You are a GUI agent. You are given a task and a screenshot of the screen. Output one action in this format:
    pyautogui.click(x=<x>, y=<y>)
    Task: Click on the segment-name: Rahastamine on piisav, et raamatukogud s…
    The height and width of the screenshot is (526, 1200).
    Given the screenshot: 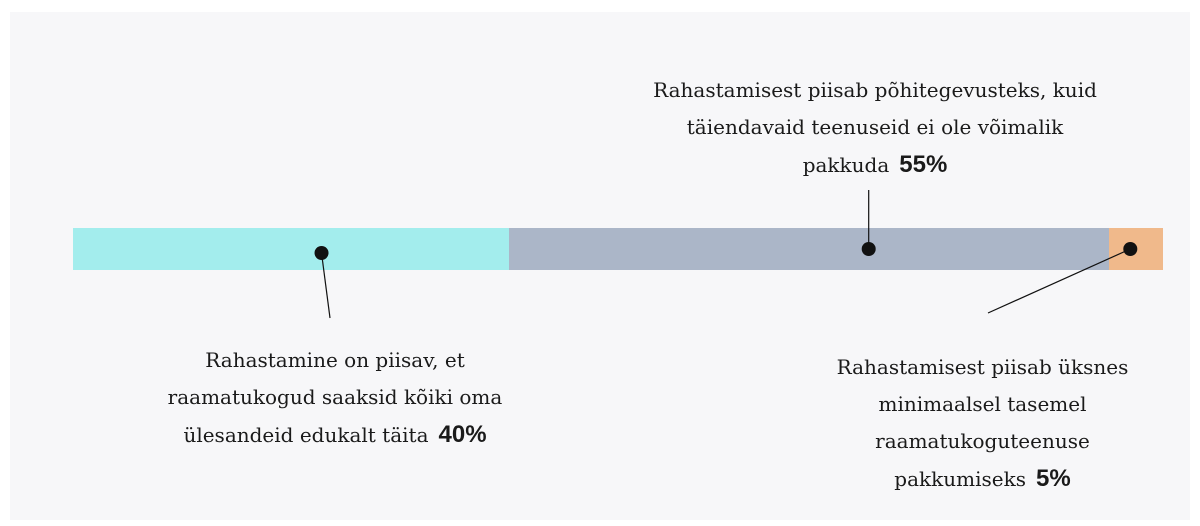 What is the action you would take?
    pyautogui.click(x=335, y=397)
    